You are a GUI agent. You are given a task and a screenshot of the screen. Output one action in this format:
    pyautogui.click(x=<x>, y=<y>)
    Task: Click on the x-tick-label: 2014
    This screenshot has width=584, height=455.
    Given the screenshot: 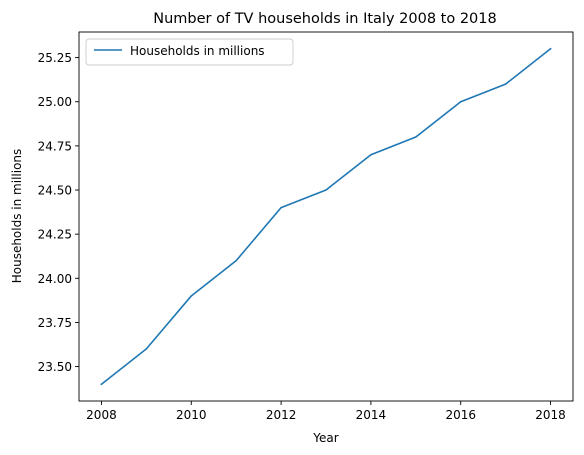 What is the action you would take?
    pyautogui.click(x=371, y=415)
    